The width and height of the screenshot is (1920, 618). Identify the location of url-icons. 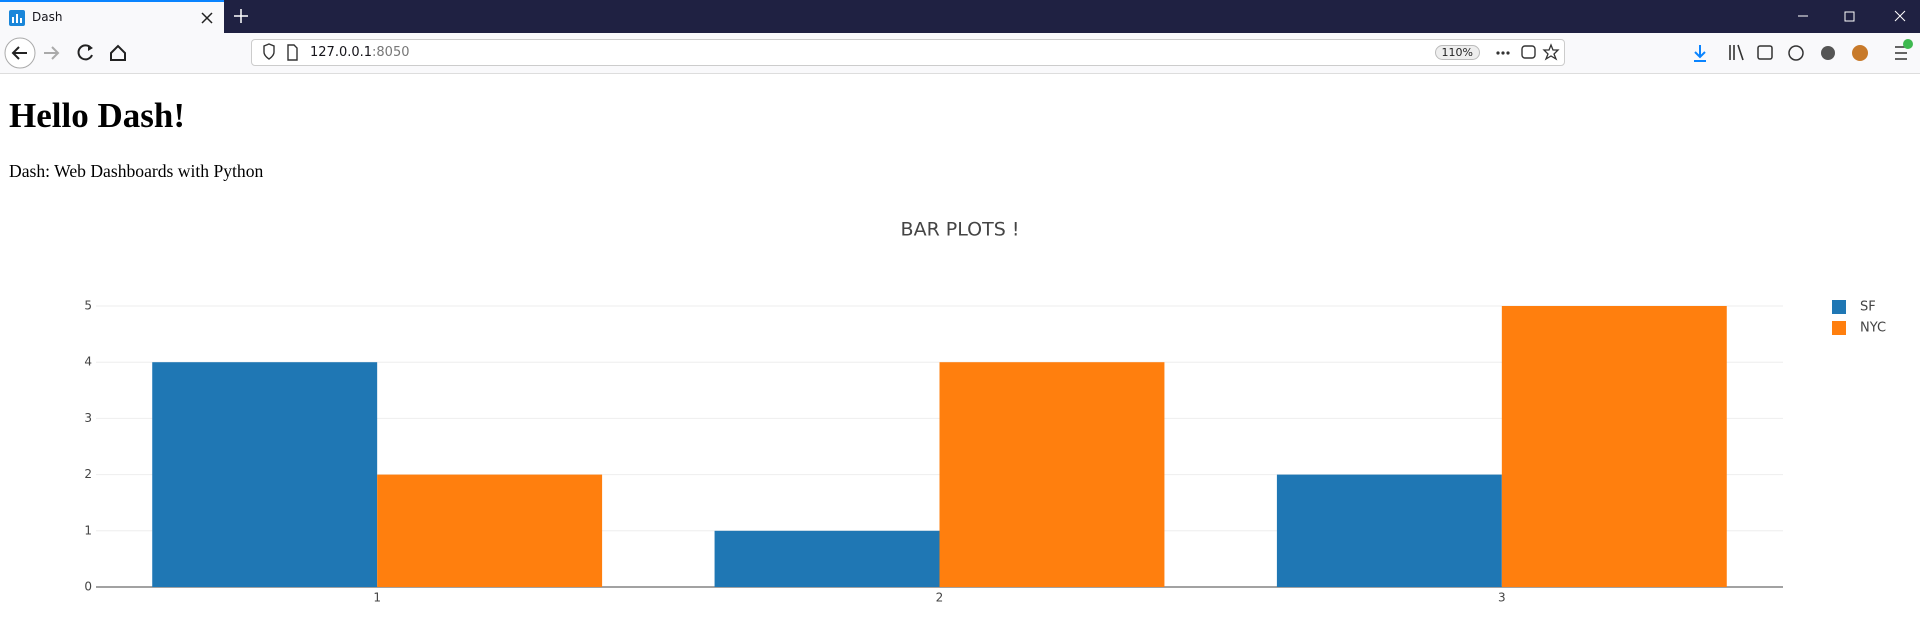
(280, 52).